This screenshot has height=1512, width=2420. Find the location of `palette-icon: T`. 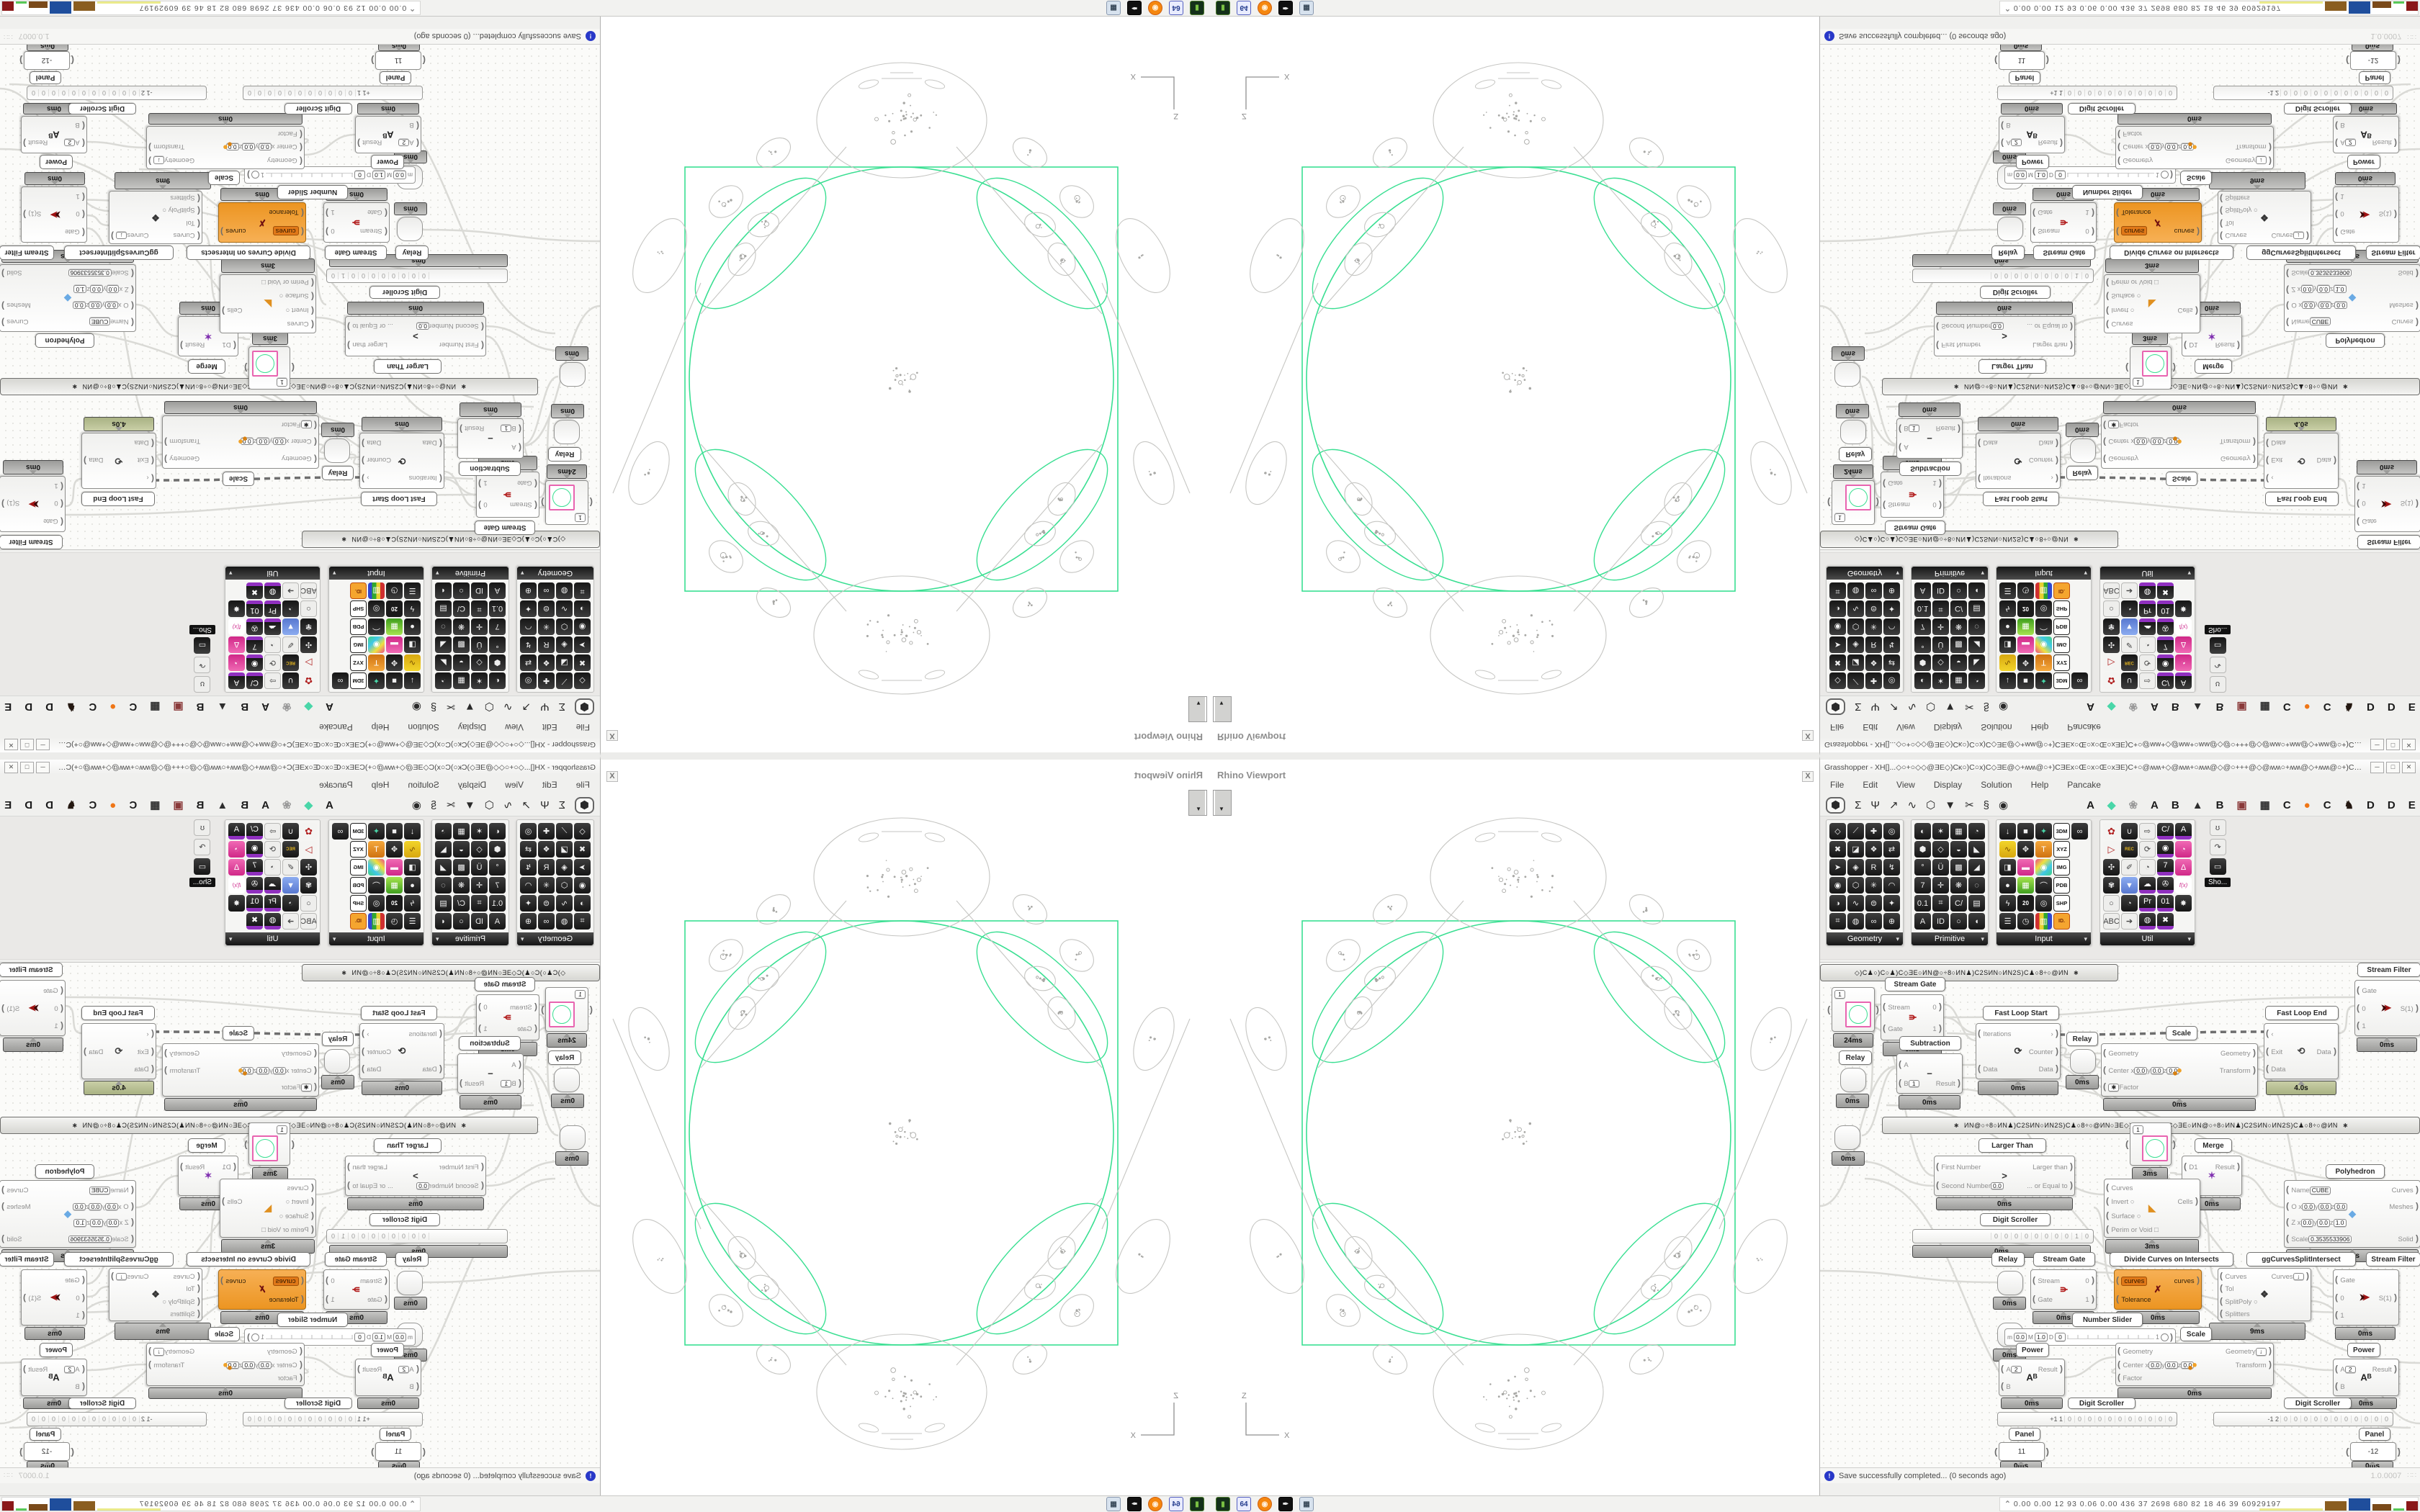

palette-icon: T is located at coordinates (2043, 662).